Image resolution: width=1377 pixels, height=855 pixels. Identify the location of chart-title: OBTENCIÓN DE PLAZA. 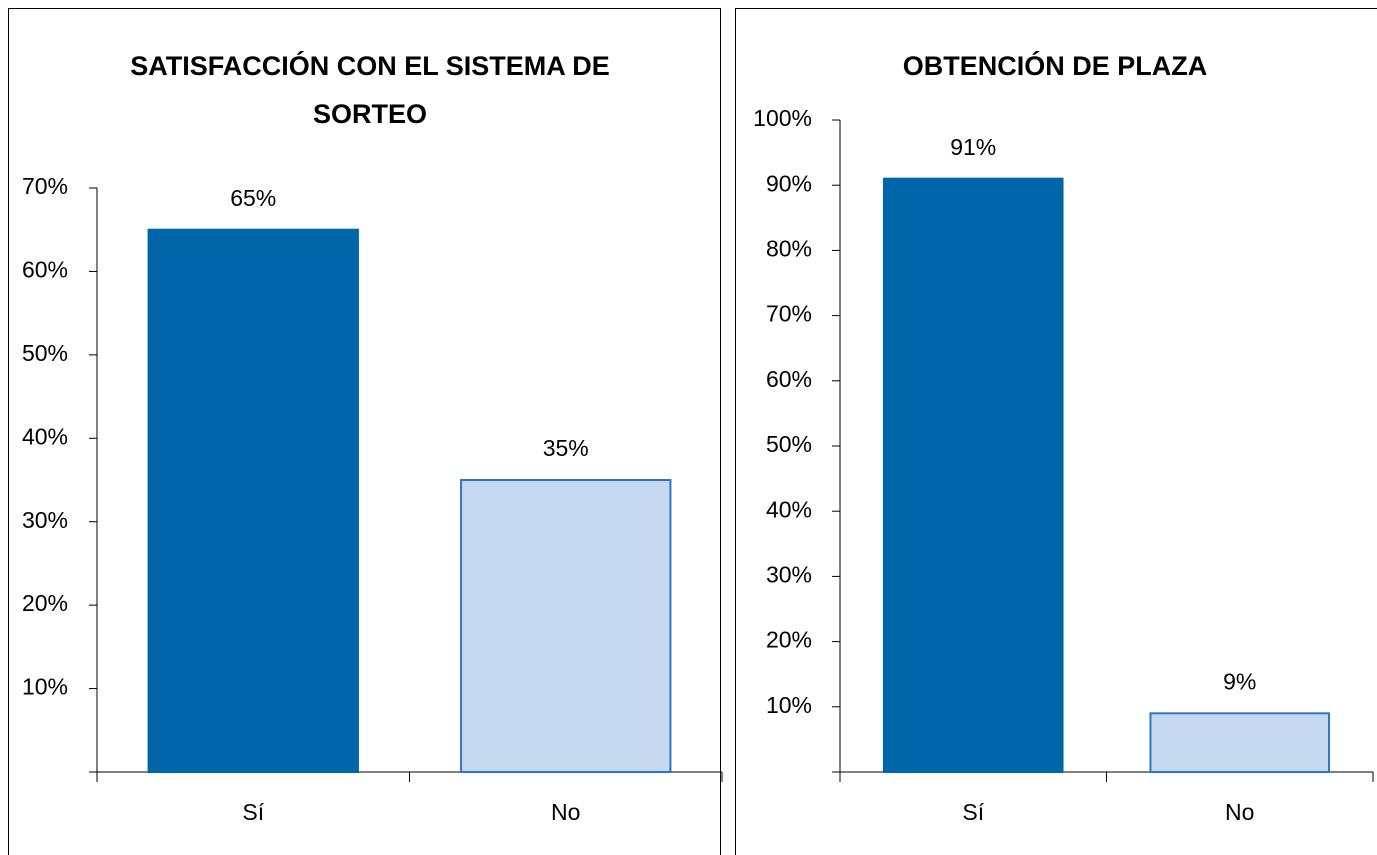
(1055, 66).